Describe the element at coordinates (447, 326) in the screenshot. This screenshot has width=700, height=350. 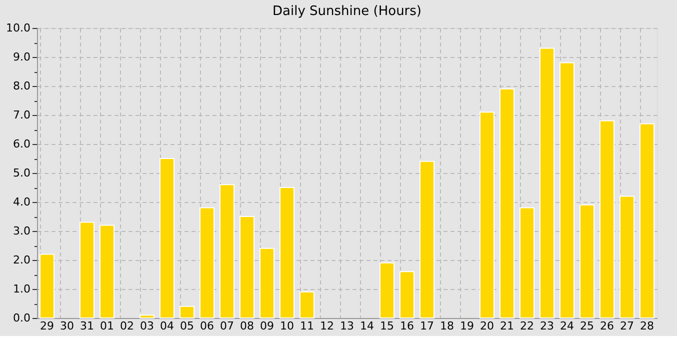
I see `x-tick-label: 18` at that location.